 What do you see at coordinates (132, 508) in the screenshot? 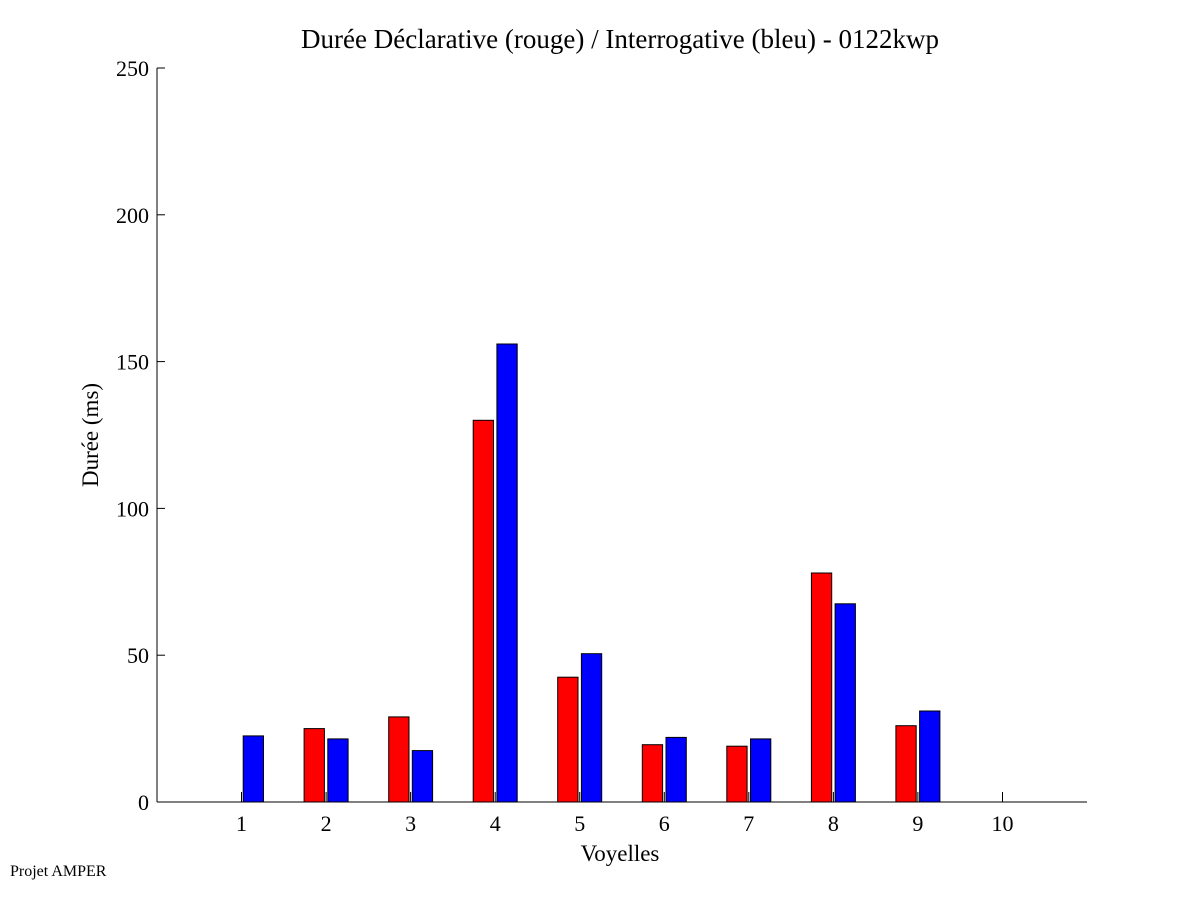
I see `y-tick-label: 100` at bounding box center [132, 508].